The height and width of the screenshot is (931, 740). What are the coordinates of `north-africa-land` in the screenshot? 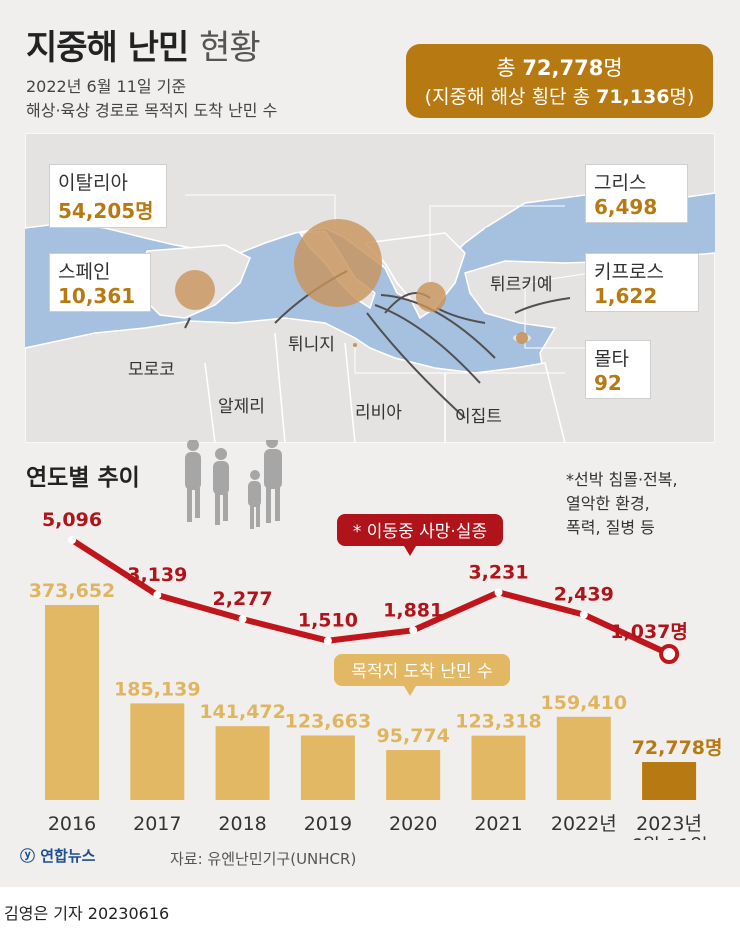 It's located at (295, 380).